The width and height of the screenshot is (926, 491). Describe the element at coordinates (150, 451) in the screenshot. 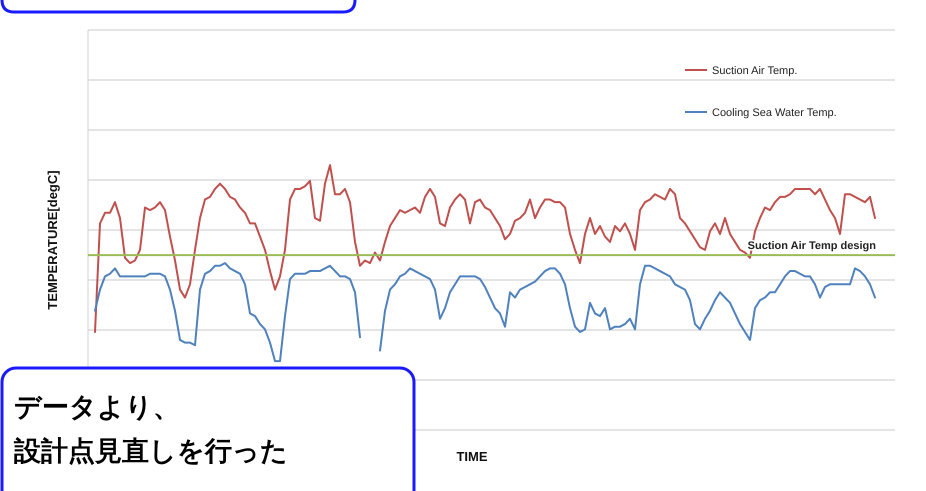

I see `text: 設計点見直しを行った` at that location.